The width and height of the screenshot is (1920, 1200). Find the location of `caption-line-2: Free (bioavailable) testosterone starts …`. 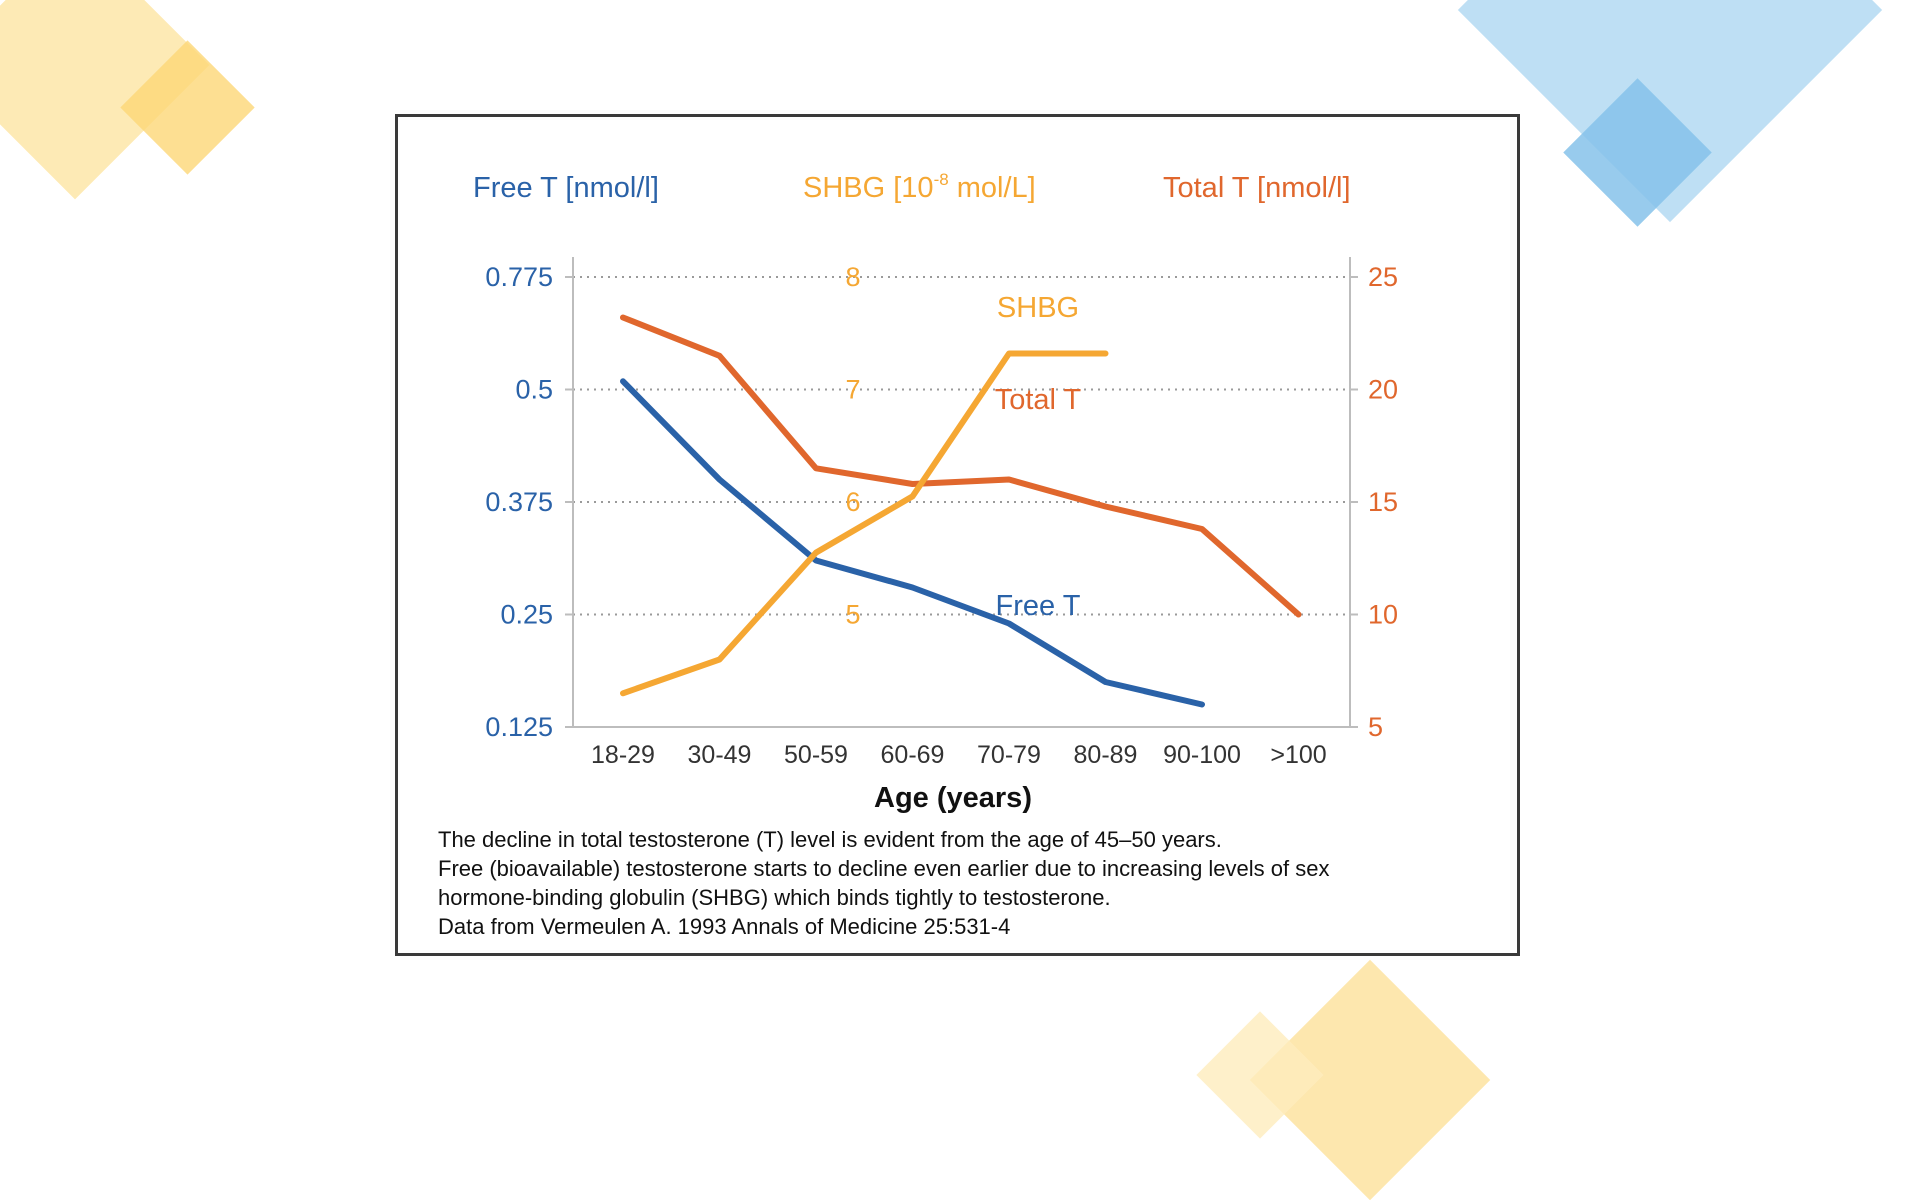

caption-line-2: Free (bioavailable) testosterone starts … is located at coordinates (968, 868).